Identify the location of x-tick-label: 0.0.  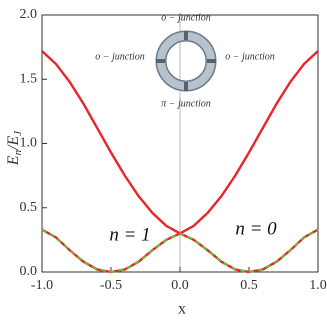
(180, 285).